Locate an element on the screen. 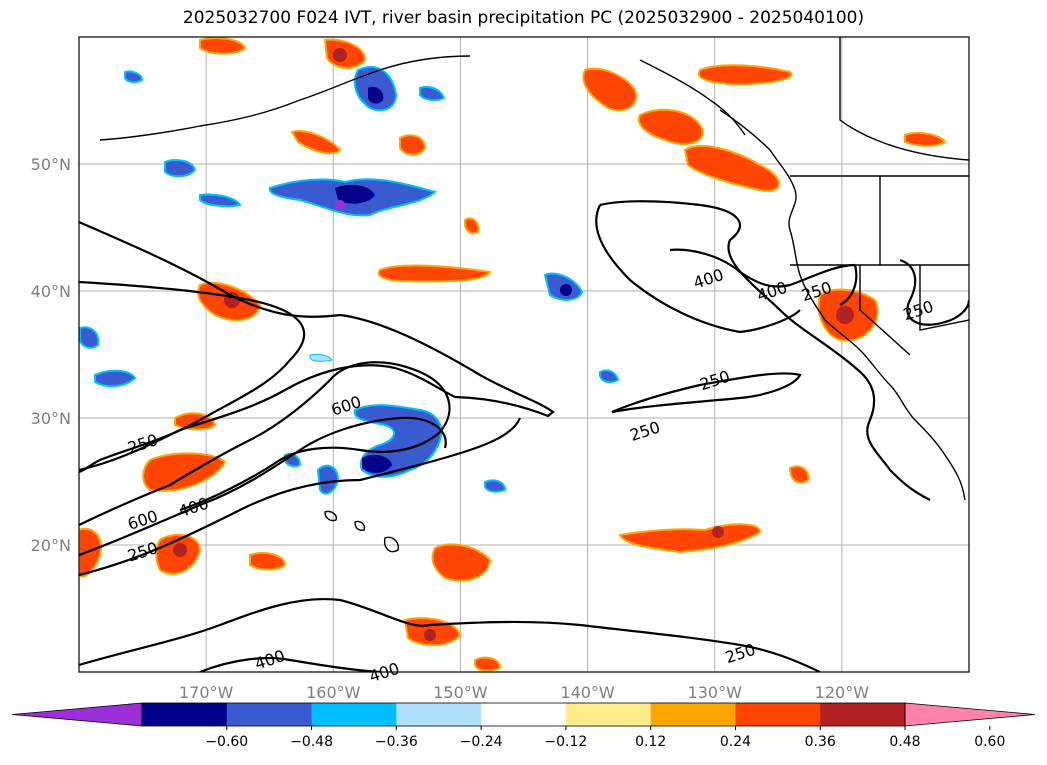 Image resolution: width=1047 pixels, height=765 pixels. lon-tick-label: 170°W is located at coordinates (206, 692).